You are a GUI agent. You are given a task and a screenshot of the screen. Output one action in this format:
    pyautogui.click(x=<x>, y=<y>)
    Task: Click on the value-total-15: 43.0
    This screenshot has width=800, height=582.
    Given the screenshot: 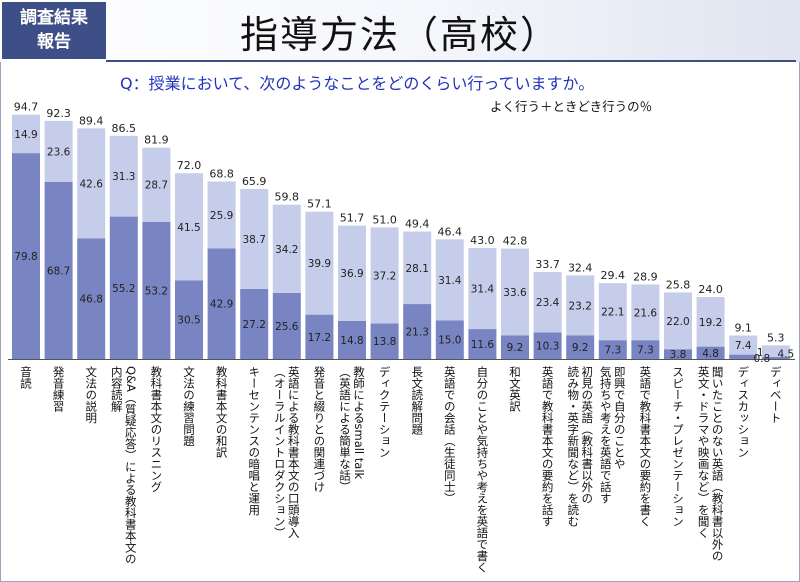 What is the action you would take?
    pyautogui.click(x=482, y=240)
    